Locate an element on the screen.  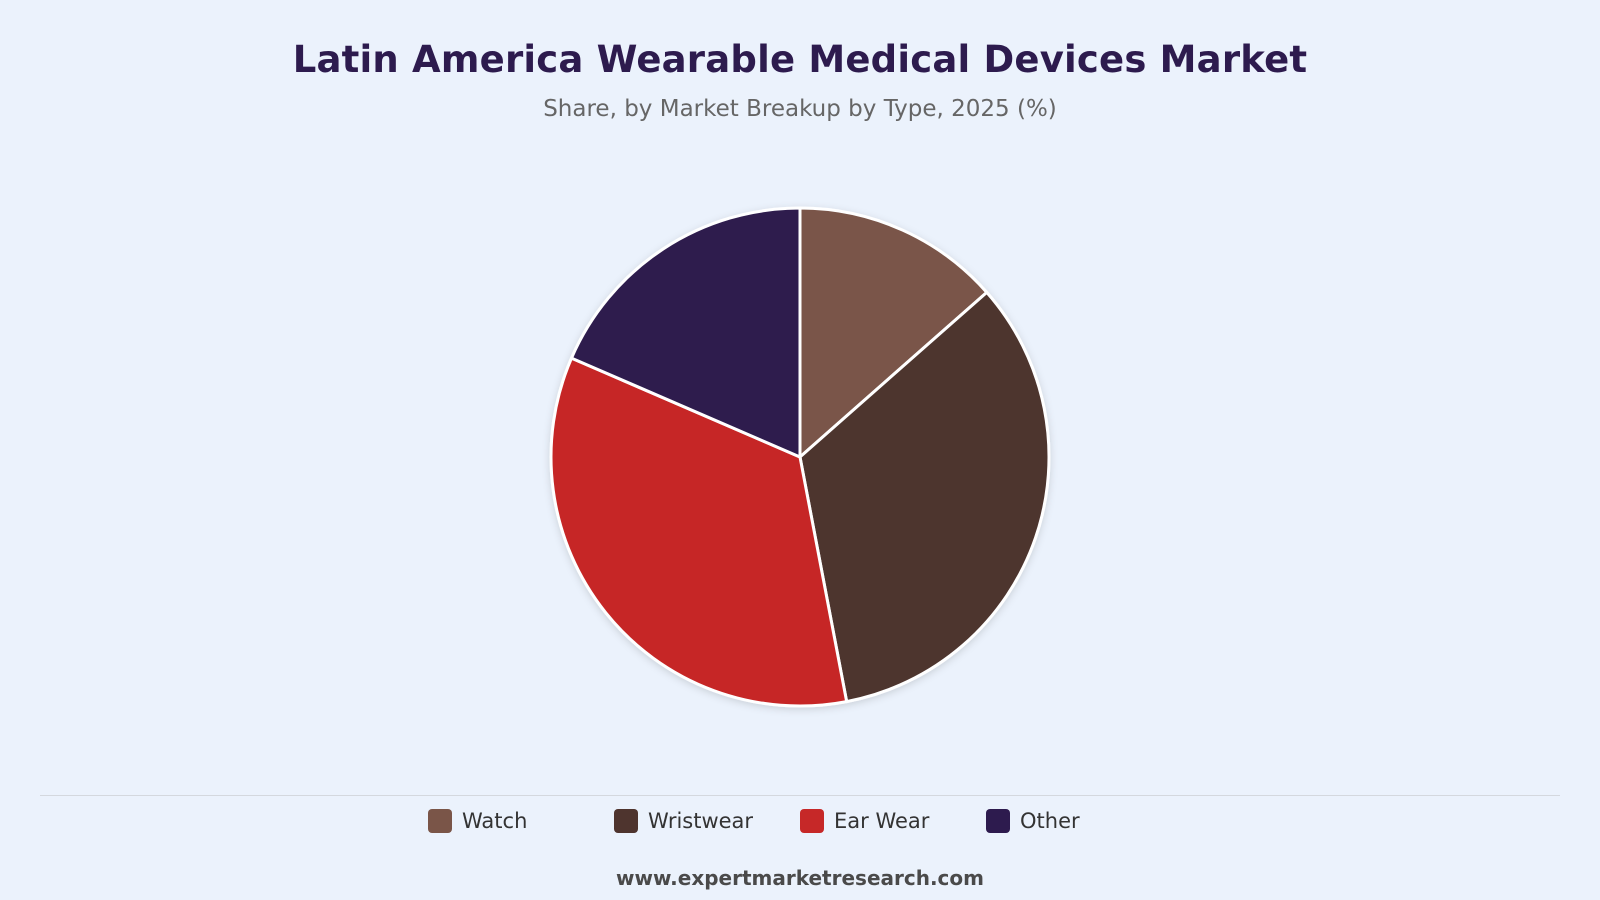
legend-item-wristwear: Wristwear is located at coordinates (683, 821).